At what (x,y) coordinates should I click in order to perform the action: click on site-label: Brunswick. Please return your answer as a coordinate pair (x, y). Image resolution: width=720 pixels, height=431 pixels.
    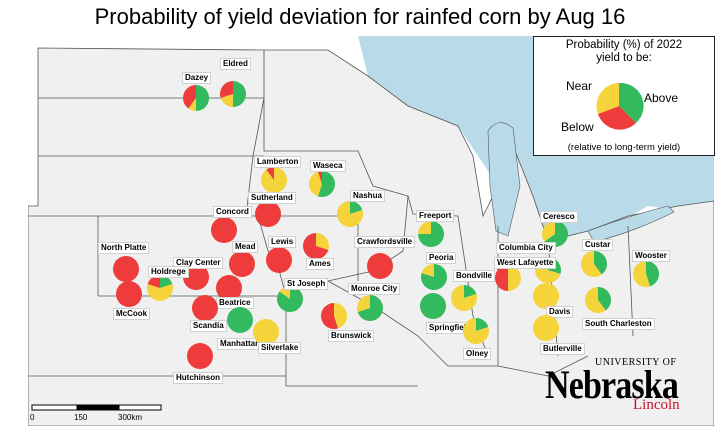
    Looking at the image, I should click on (351, 336).